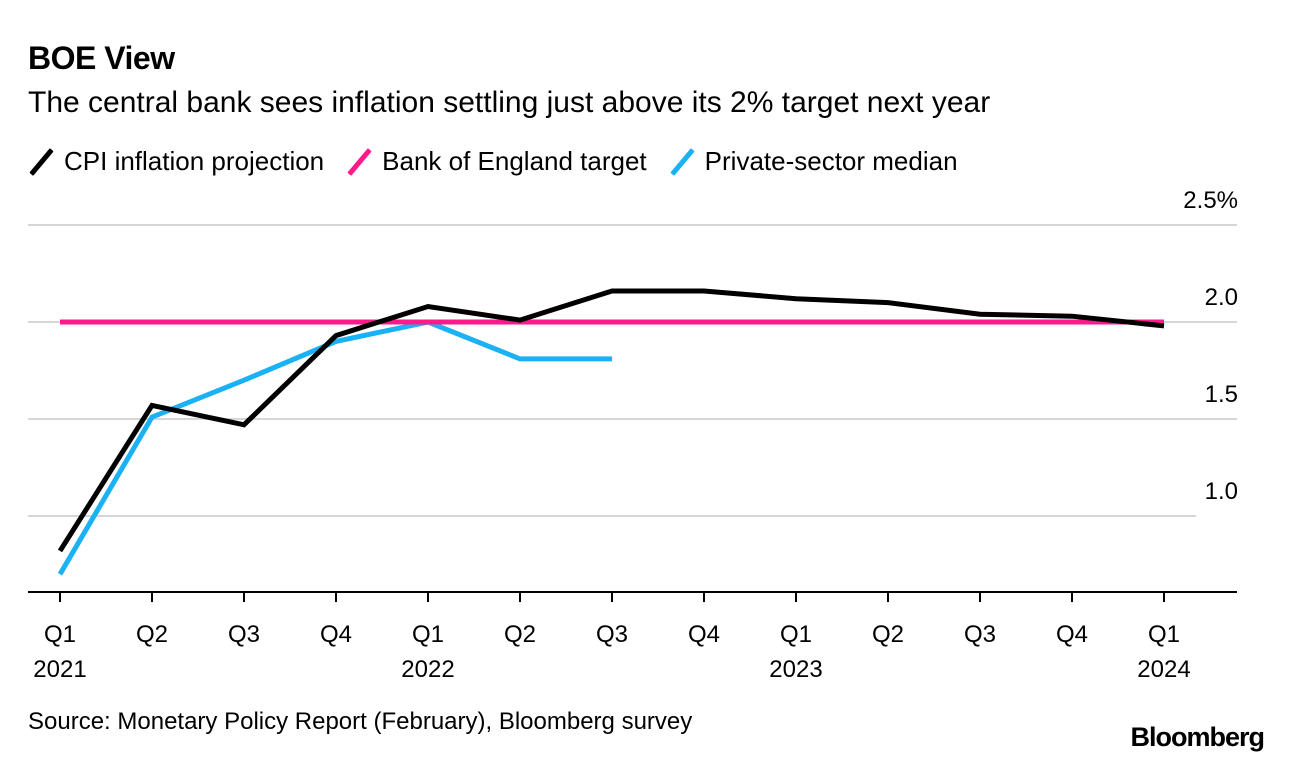  What do you see at coordinates (1221, 297) in the screenshot?
I see `y-tick-label: 2.0` at bounding box center [1221, 297].